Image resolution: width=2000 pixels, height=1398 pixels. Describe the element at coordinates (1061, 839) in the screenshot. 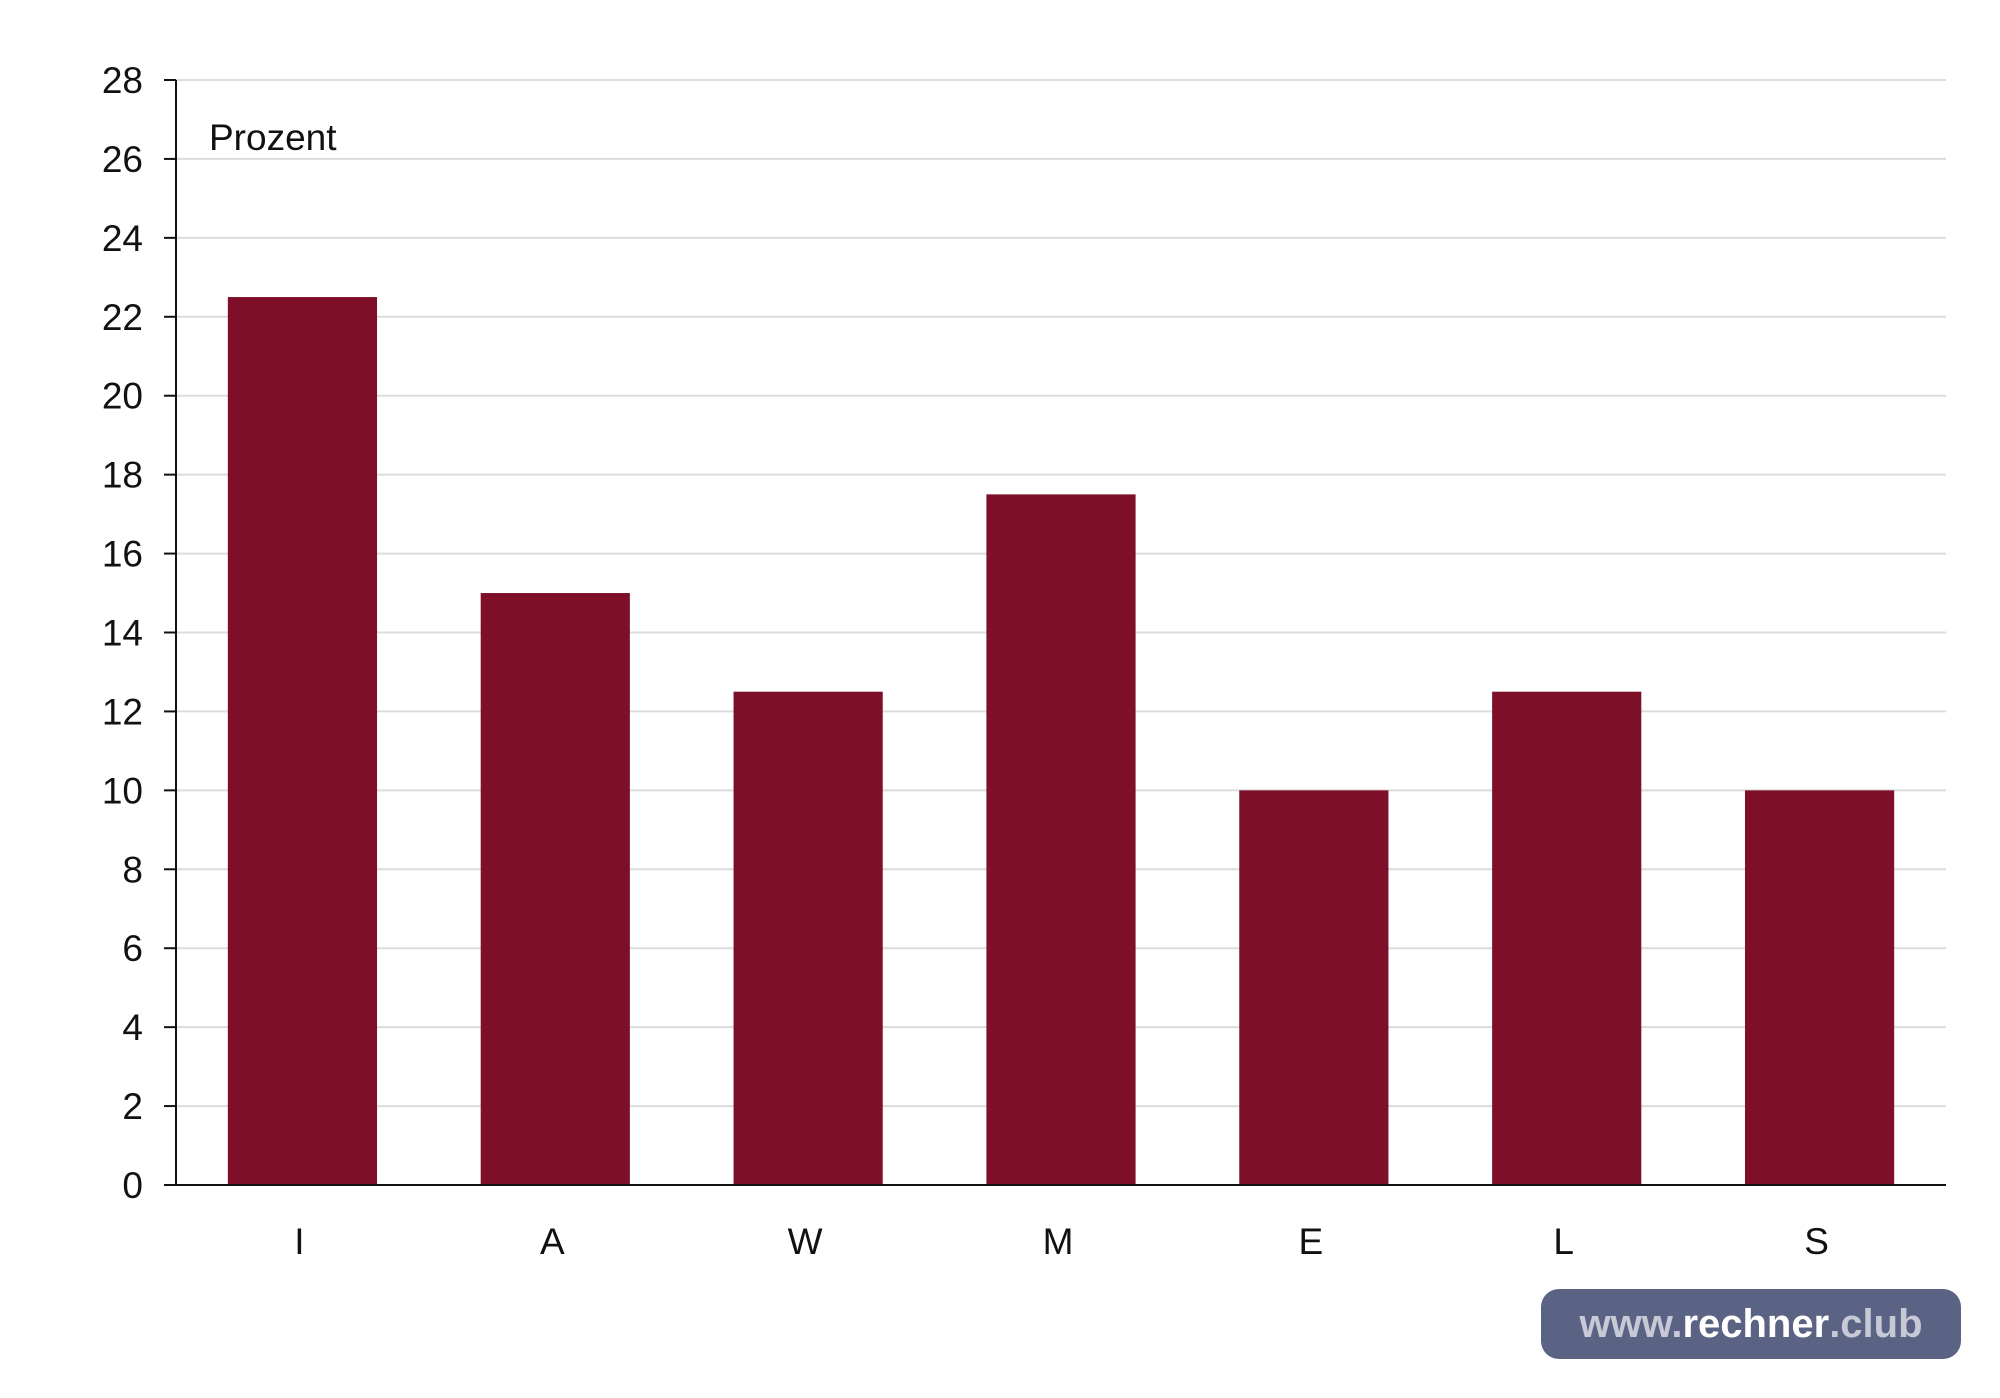

I see `bar-m` at that location.